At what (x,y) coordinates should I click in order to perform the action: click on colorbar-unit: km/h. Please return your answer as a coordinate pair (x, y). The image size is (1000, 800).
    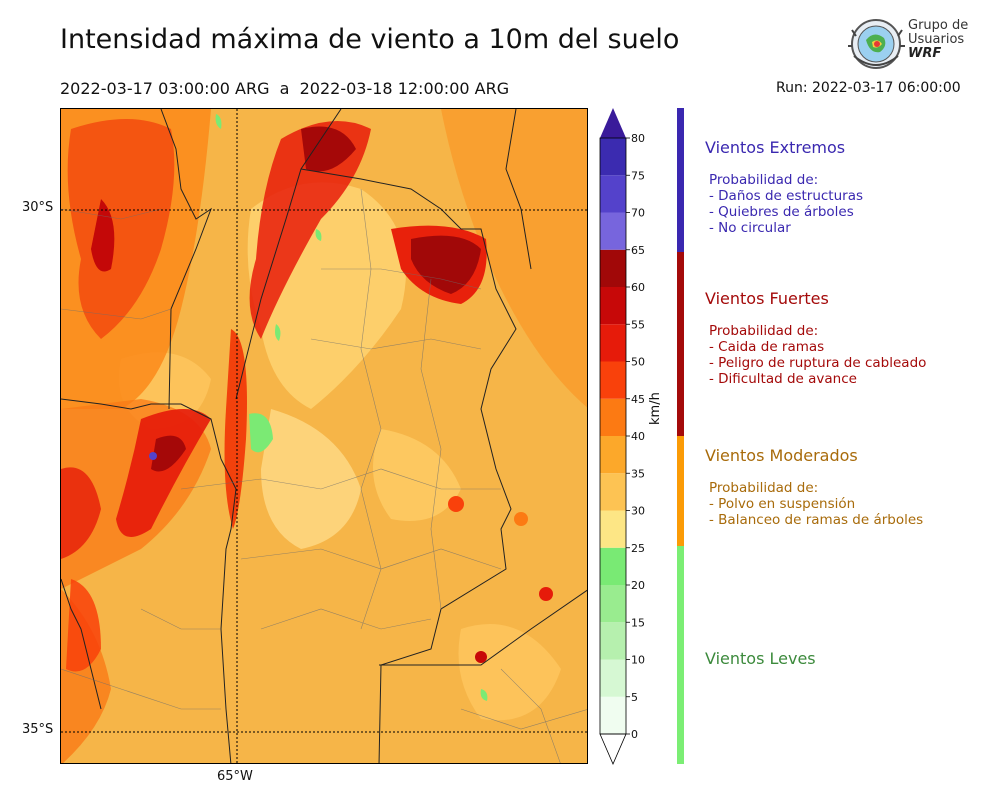
    Looking at the image, I should click on (655, 408).